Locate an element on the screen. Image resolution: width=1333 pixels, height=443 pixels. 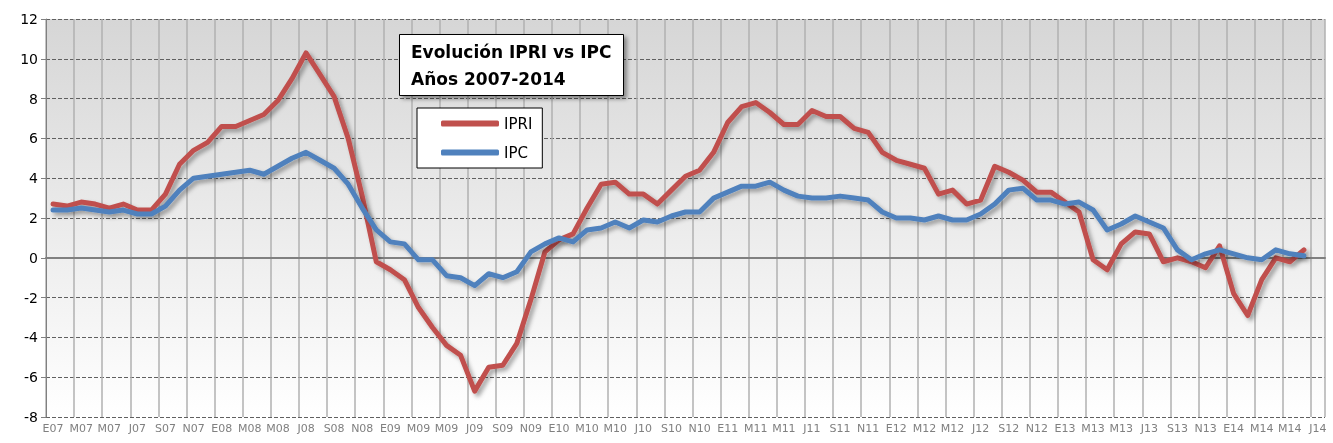
x-tick-label: N08 is located at coordinates (362, 428).